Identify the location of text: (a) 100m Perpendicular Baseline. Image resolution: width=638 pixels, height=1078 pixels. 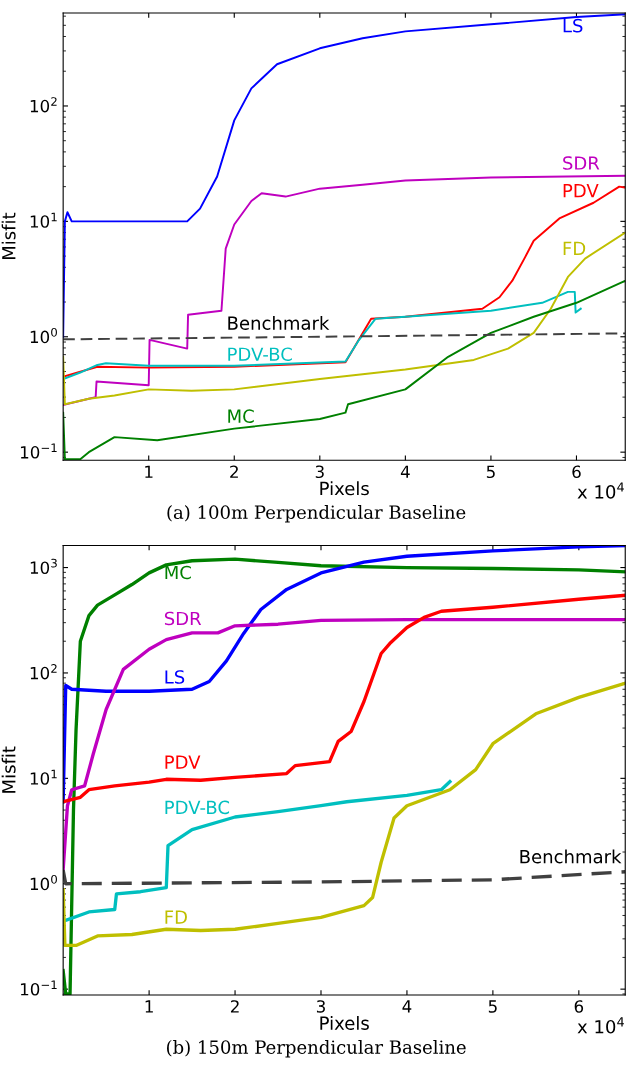
(316, 514).